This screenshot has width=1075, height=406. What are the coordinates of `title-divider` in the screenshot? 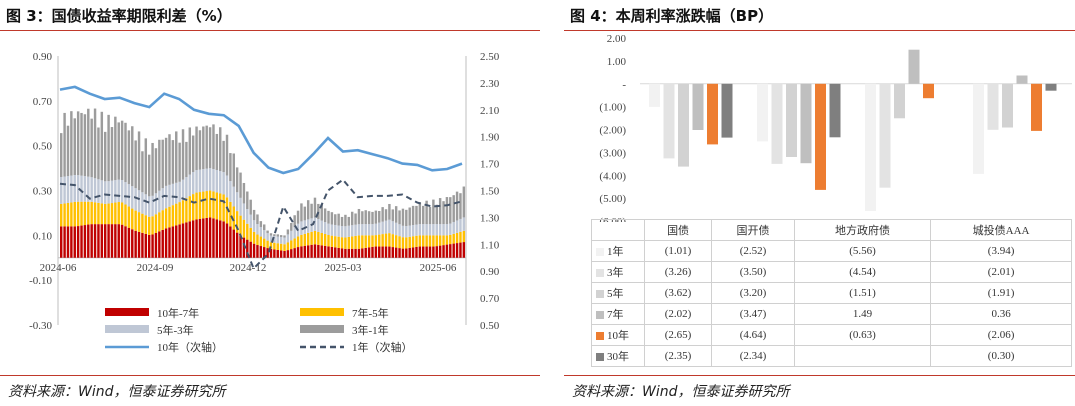 It's located at (819, 30).